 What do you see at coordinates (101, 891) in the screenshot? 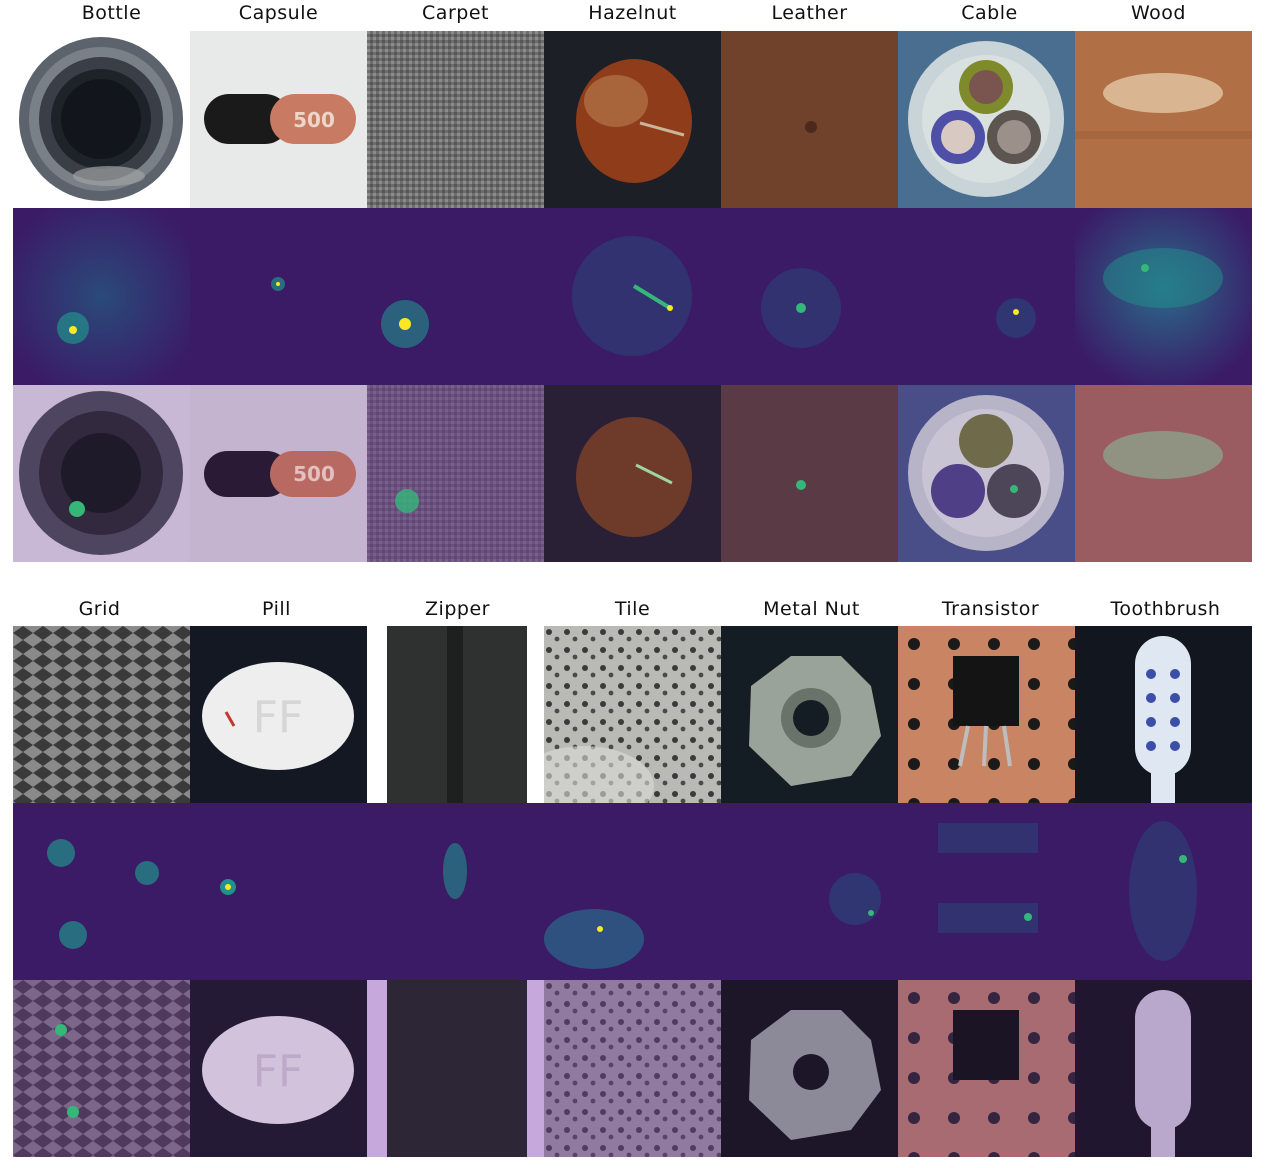
I see `grid-heatmap` at bounding box center [101, 891].